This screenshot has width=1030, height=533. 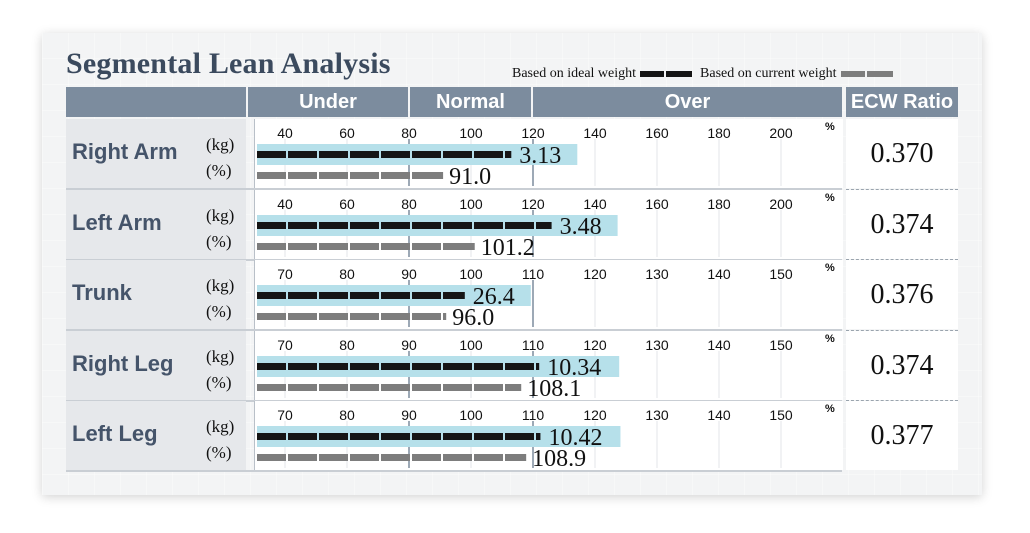 What do you see at coordinates (548, 154) in the screenshot?
I see `segment-chart: 40 60 80 100 120 140 160 180 200% 3.13 91.0` at bounding box center [548, 154].